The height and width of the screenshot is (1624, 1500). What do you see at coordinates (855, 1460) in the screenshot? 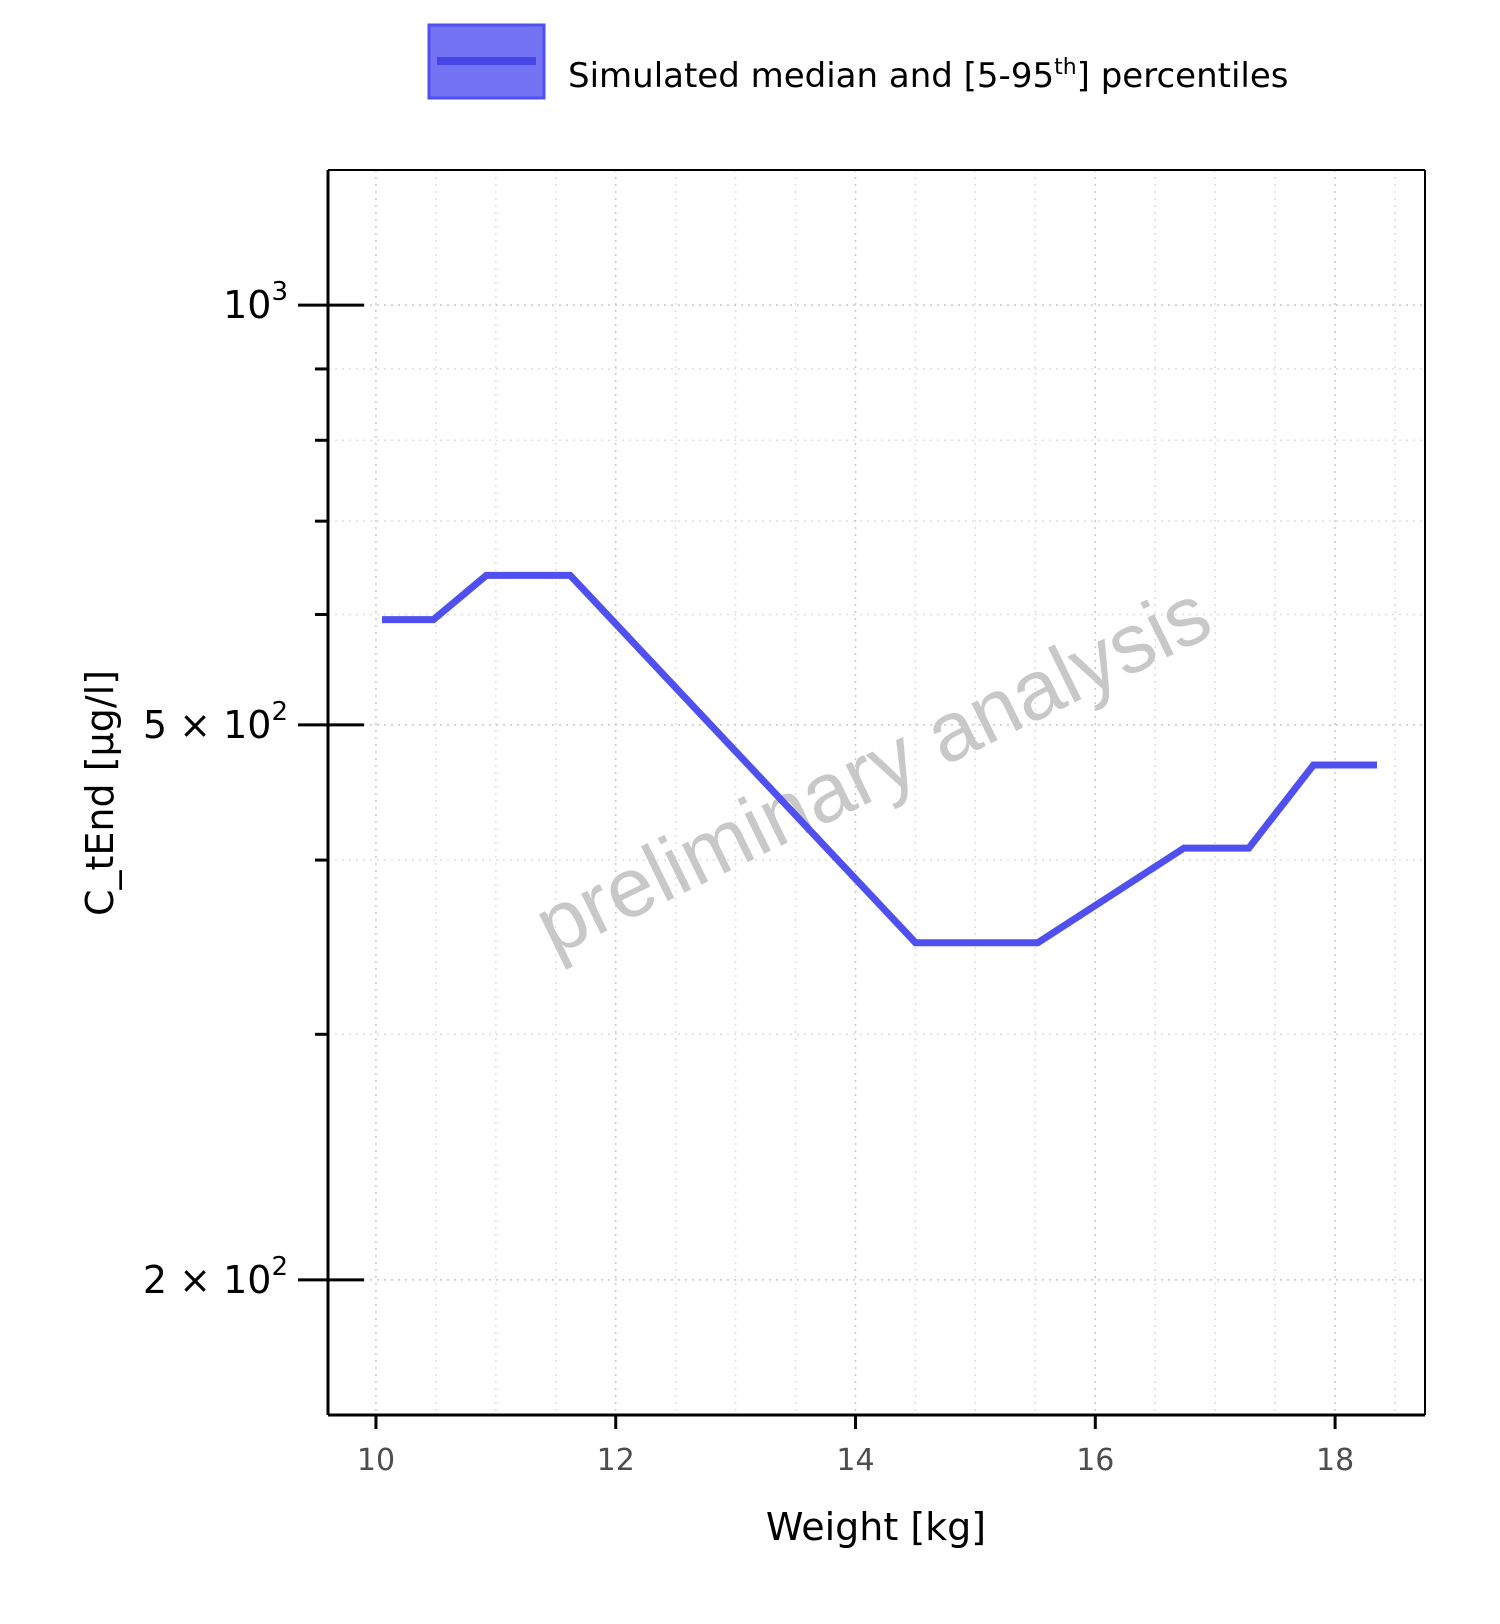
I see `x-tick-label-14: 14` at bounding box center [855, 1460].